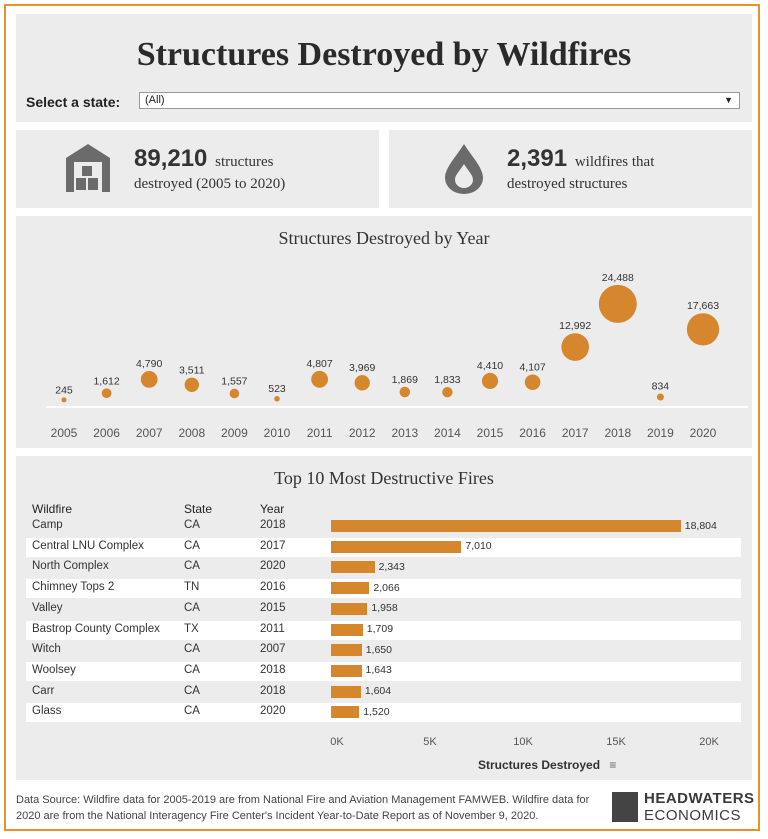 The height and width of the screenshot is (839, 768). What do you see at coordinates (575, 326) in the screenshot?
I see `year-value-label: 12,992` at bounding box center [575, 326].